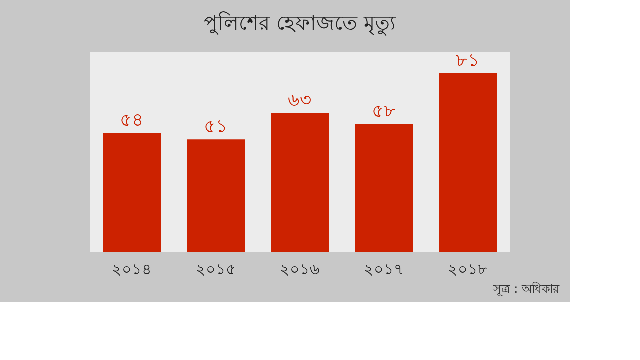  I want to click on chart-title: পুলিশের হেফাজতে মৃত্যু, so click(300, 23).